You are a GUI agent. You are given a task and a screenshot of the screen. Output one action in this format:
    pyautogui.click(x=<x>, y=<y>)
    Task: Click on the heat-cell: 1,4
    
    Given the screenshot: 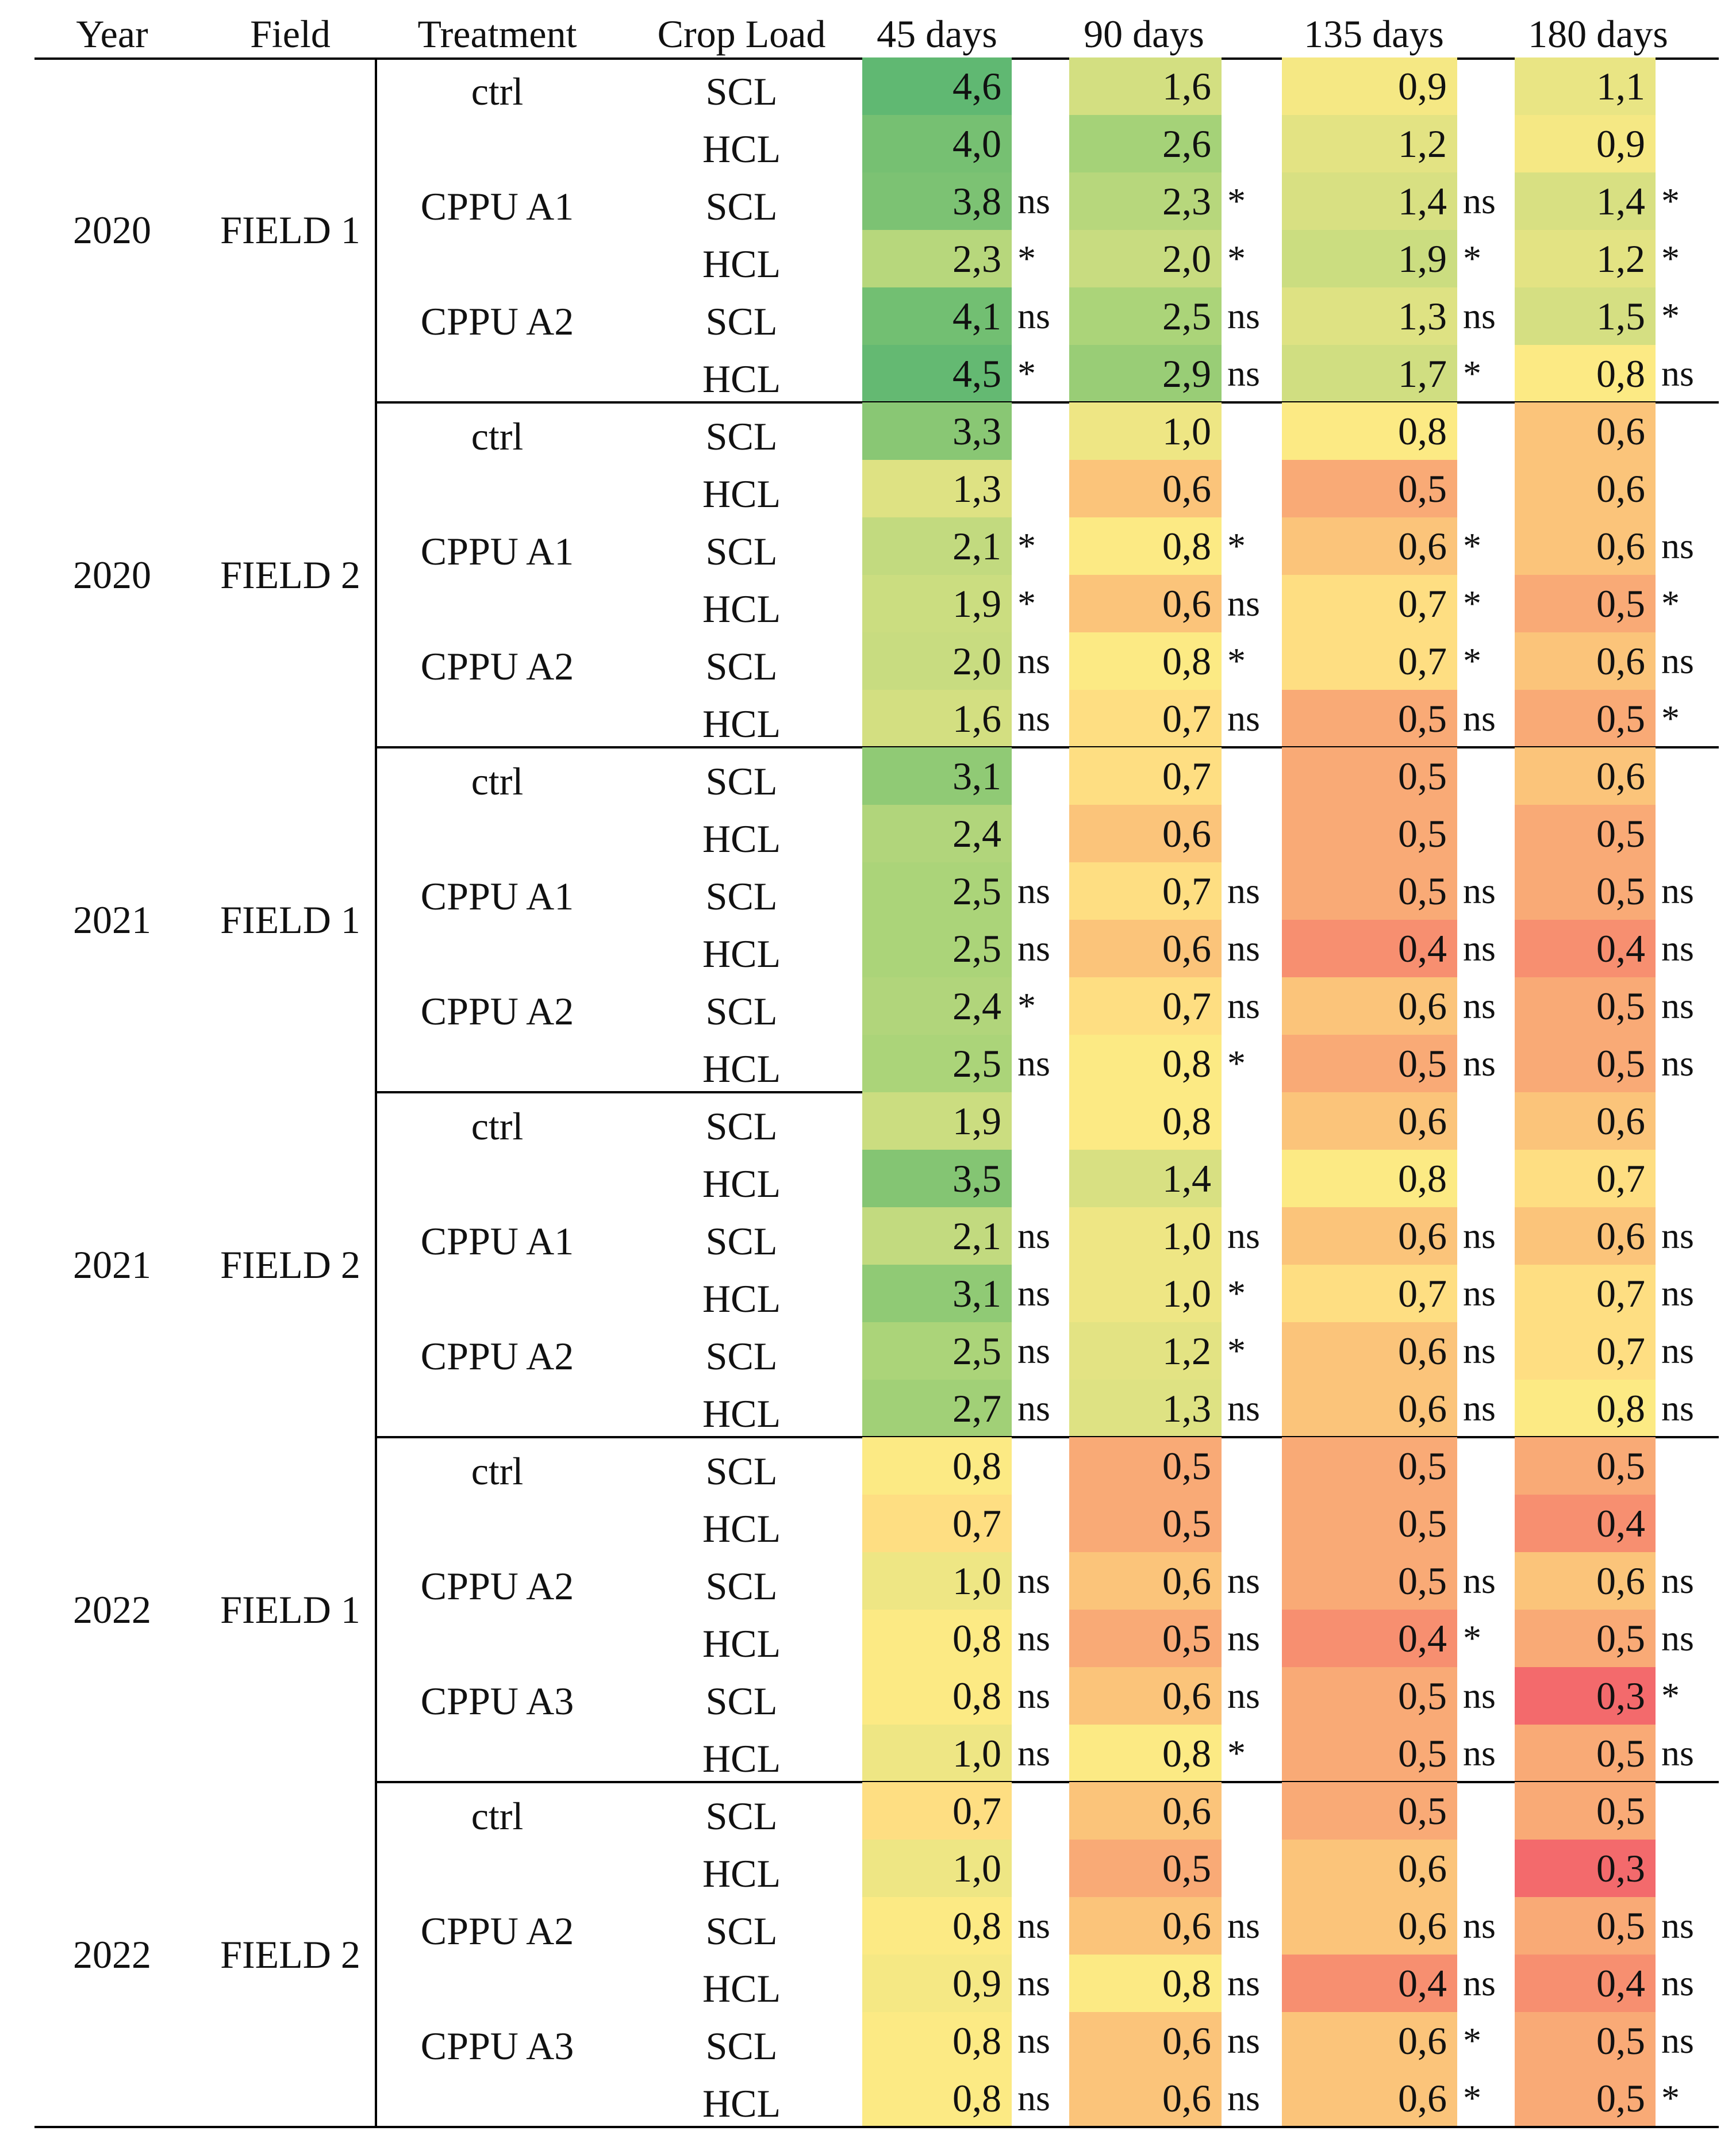 What is the action you would take?
    pyautogui.click(x=1585, y=201)
    